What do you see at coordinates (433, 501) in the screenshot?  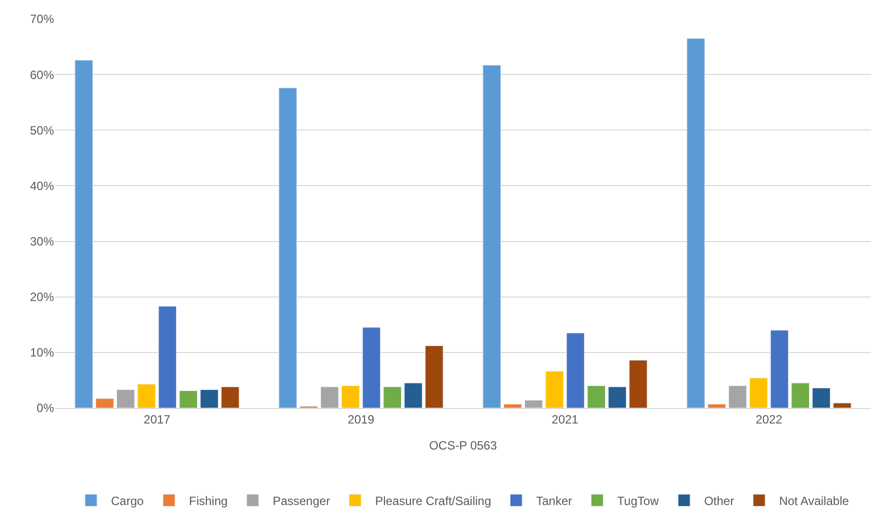 I see `legend-label: Pleasure Craft/Sailing` at bounding box center [433, 501].